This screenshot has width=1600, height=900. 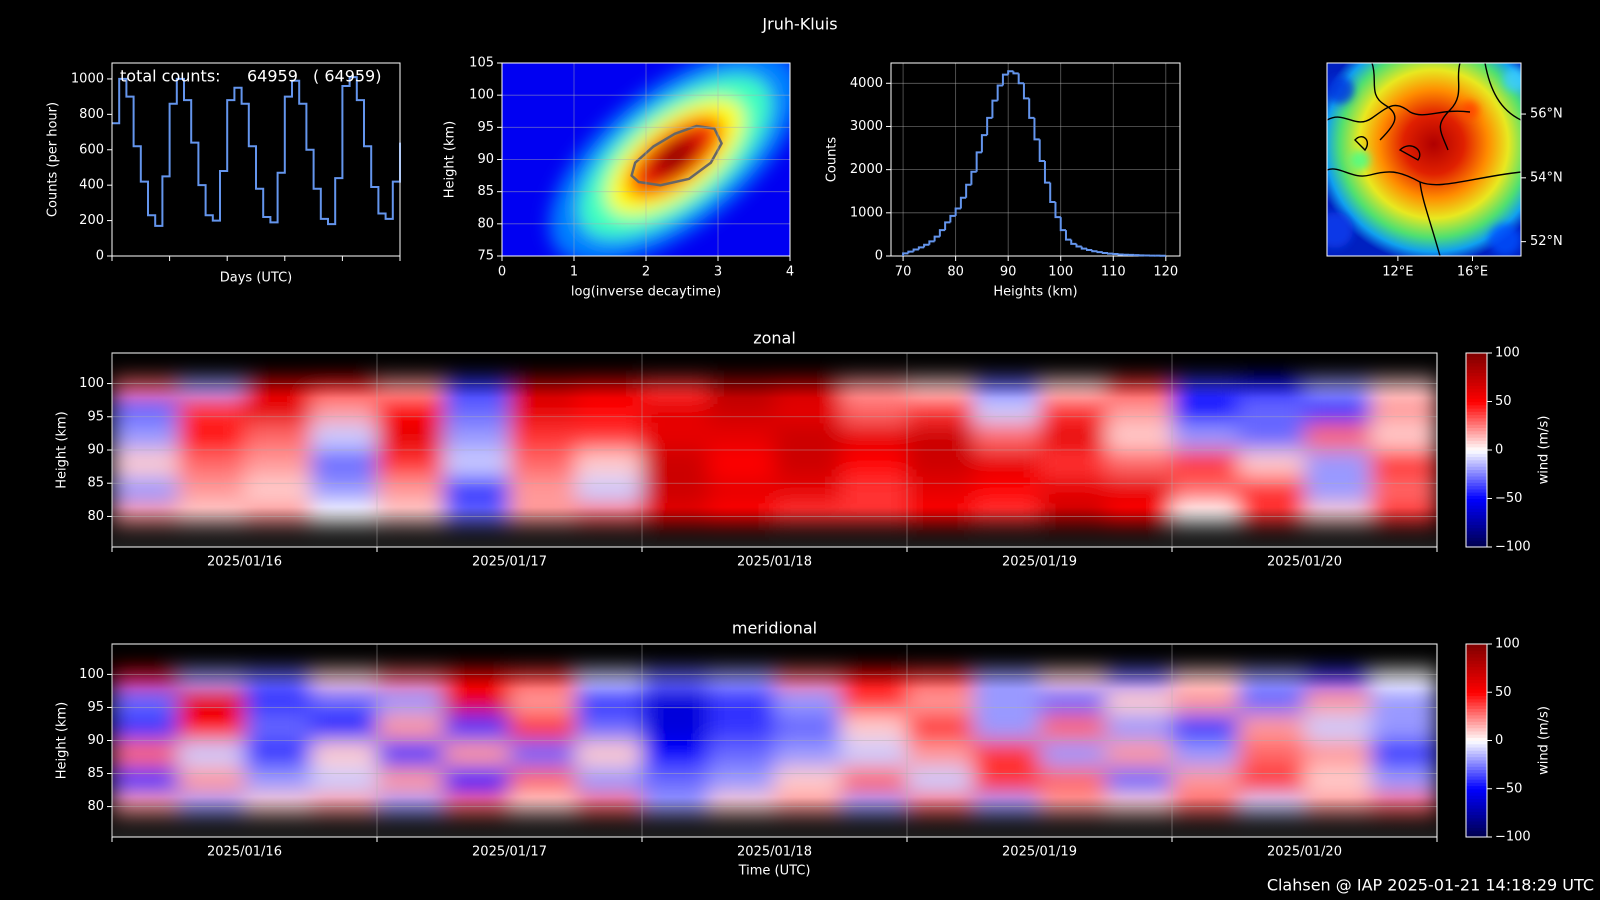 What do you see at coordinates (799, 24) in the screenshot?
I see `figure-title: Jruh-Kluis` at bounding box center [799, 24].